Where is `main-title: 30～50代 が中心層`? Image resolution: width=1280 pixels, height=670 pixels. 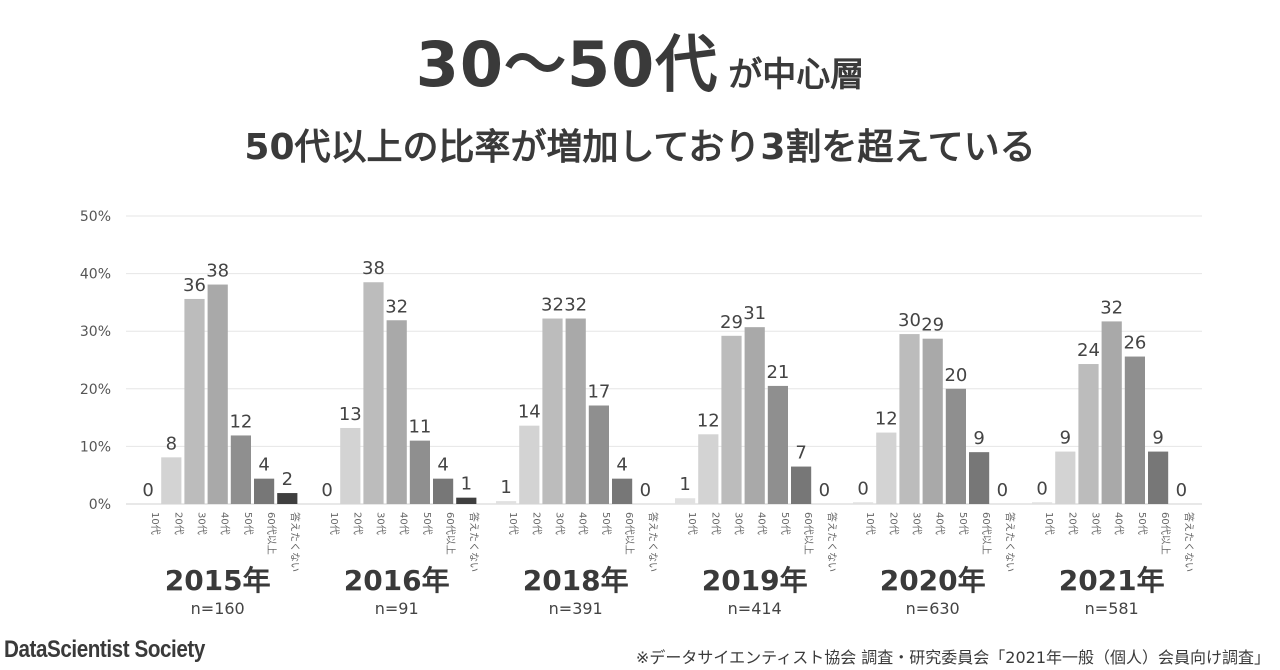 main-title: 30～50代 が中心層 is located at coordinates (640, 59).